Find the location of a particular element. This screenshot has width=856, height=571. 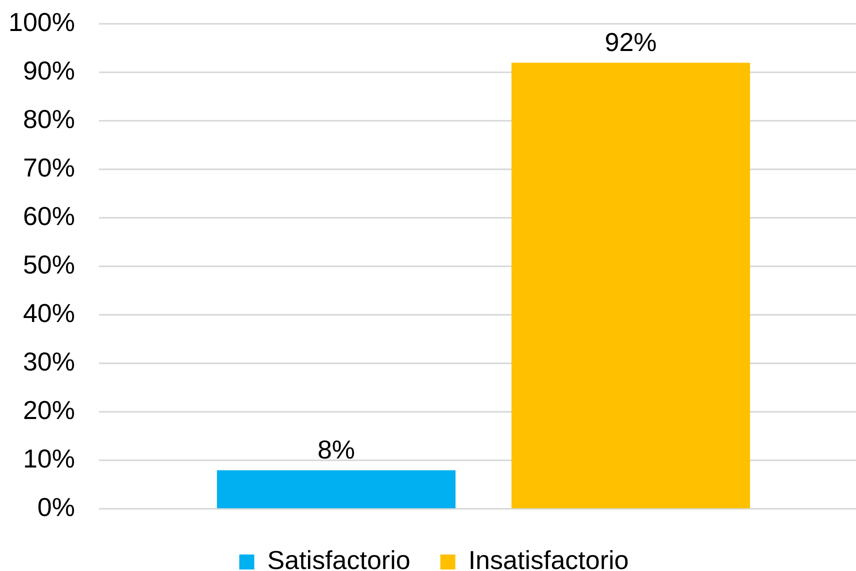

legend-label: Insatisfactorio is located at coordinates (548, 558).